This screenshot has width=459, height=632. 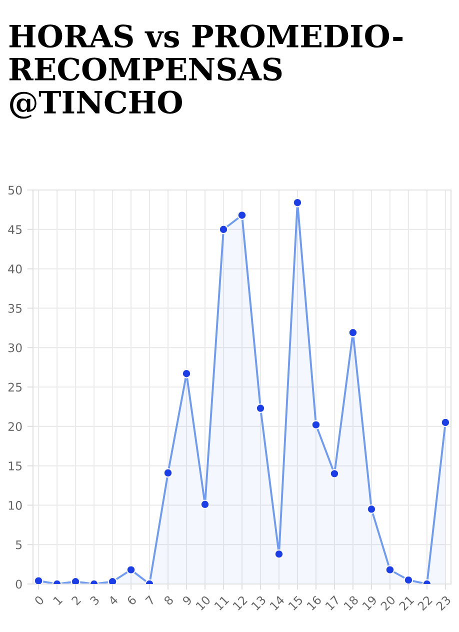 I want to click on x-tick-label: 16, so click(x=314, y=603).